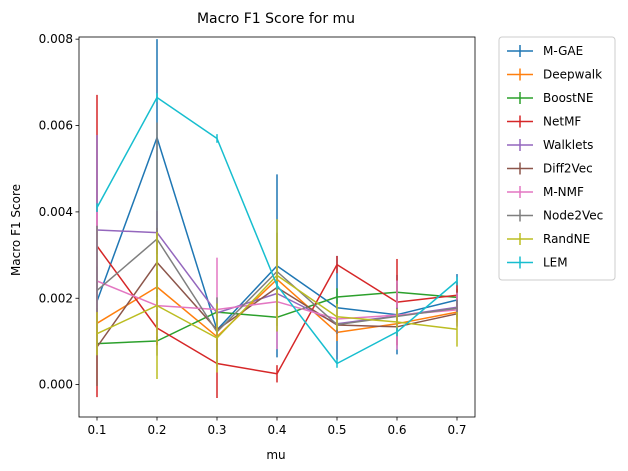  I want to click on legend-label: NetMF, so click(562, 122).